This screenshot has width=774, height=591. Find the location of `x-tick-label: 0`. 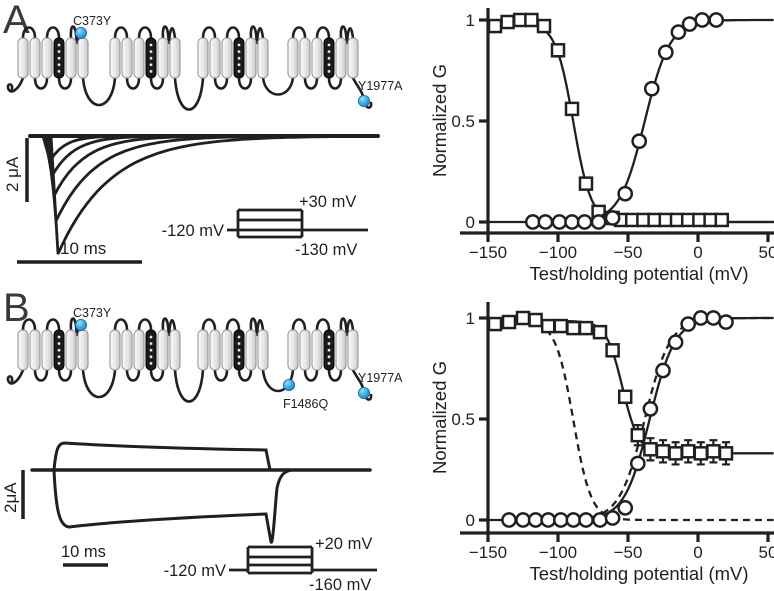

x-tick-label: 0 is located at coordinates (697, 552).